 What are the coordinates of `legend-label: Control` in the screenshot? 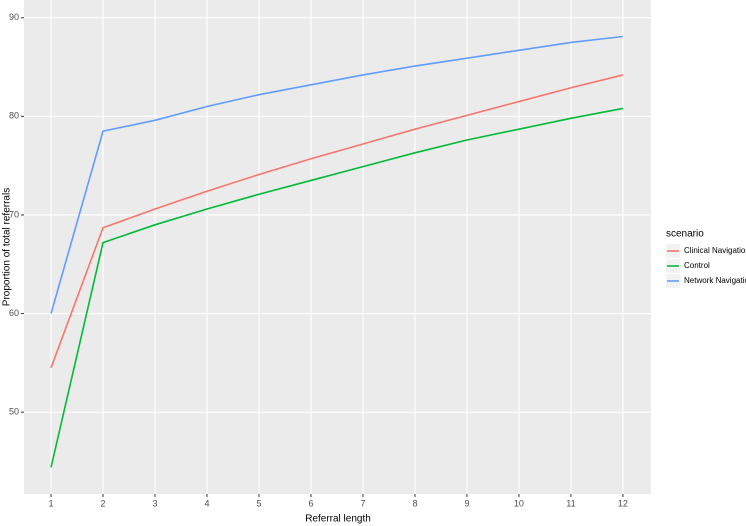 It's located at (697, 265).